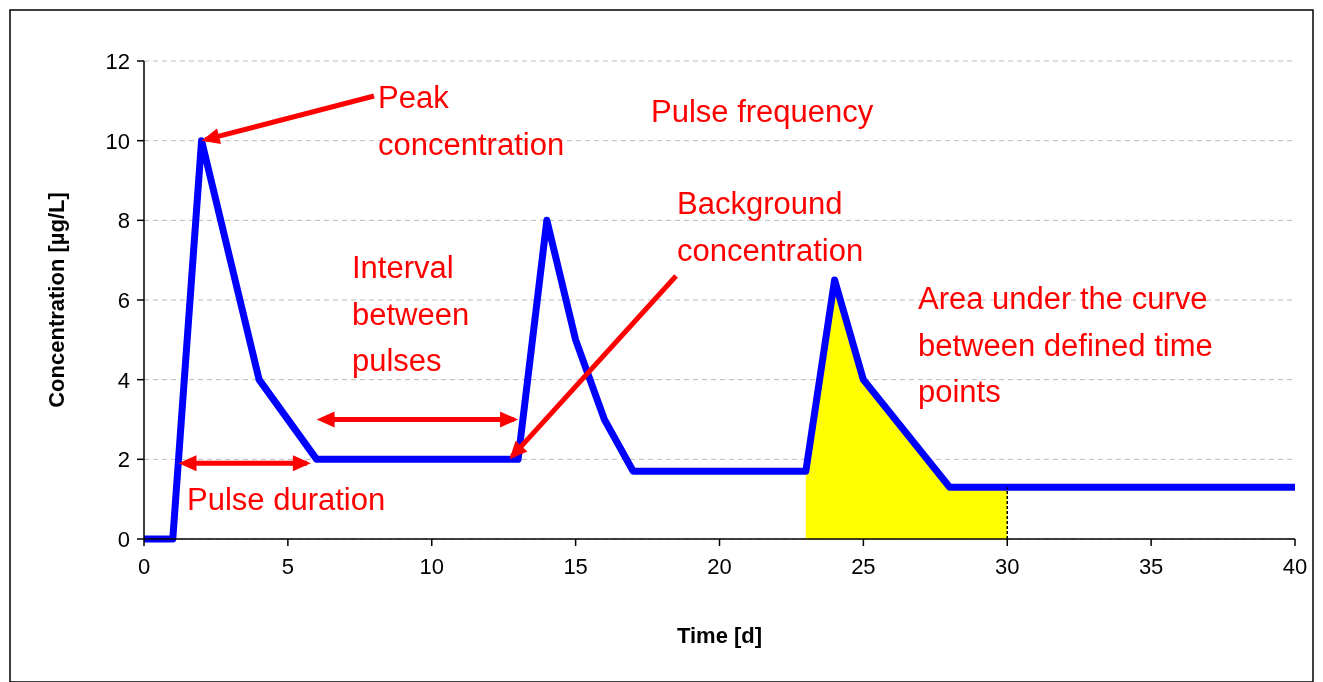 This screenshot has height=682, width=1323. Describe the element at coordinates (863, 566) in the screenshot. I see `x-tick-label: 25` at that location.